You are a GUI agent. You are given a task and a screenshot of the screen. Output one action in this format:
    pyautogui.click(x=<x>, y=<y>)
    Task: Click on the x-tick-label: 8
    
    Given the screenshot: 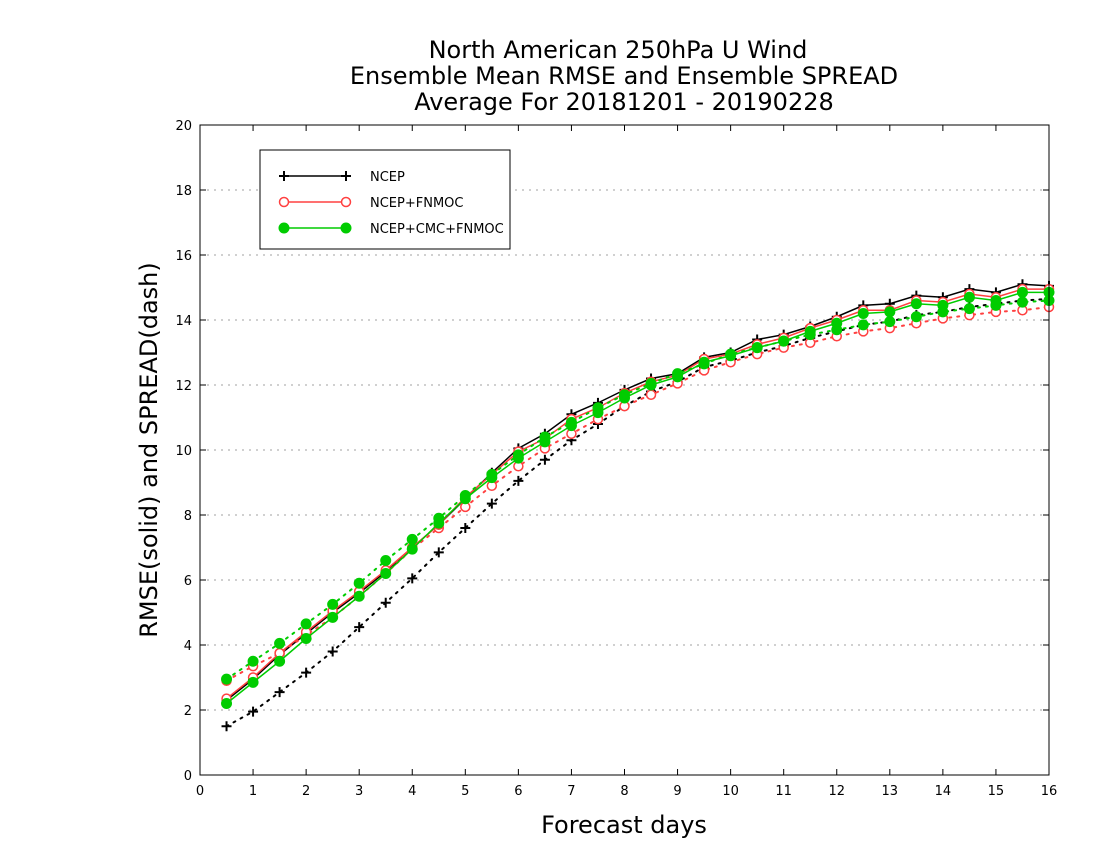 What is the action you would take?
    pyautogui.click(x=624, y=791)
    